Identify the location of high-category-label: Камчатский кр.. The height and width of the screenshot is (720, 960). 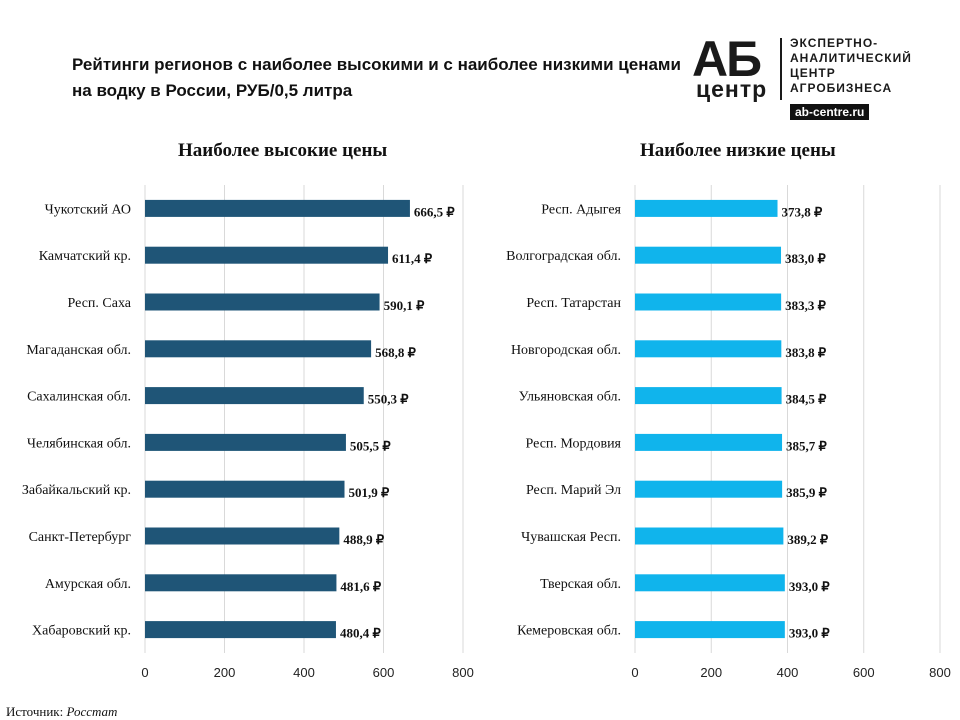
(85, 256).